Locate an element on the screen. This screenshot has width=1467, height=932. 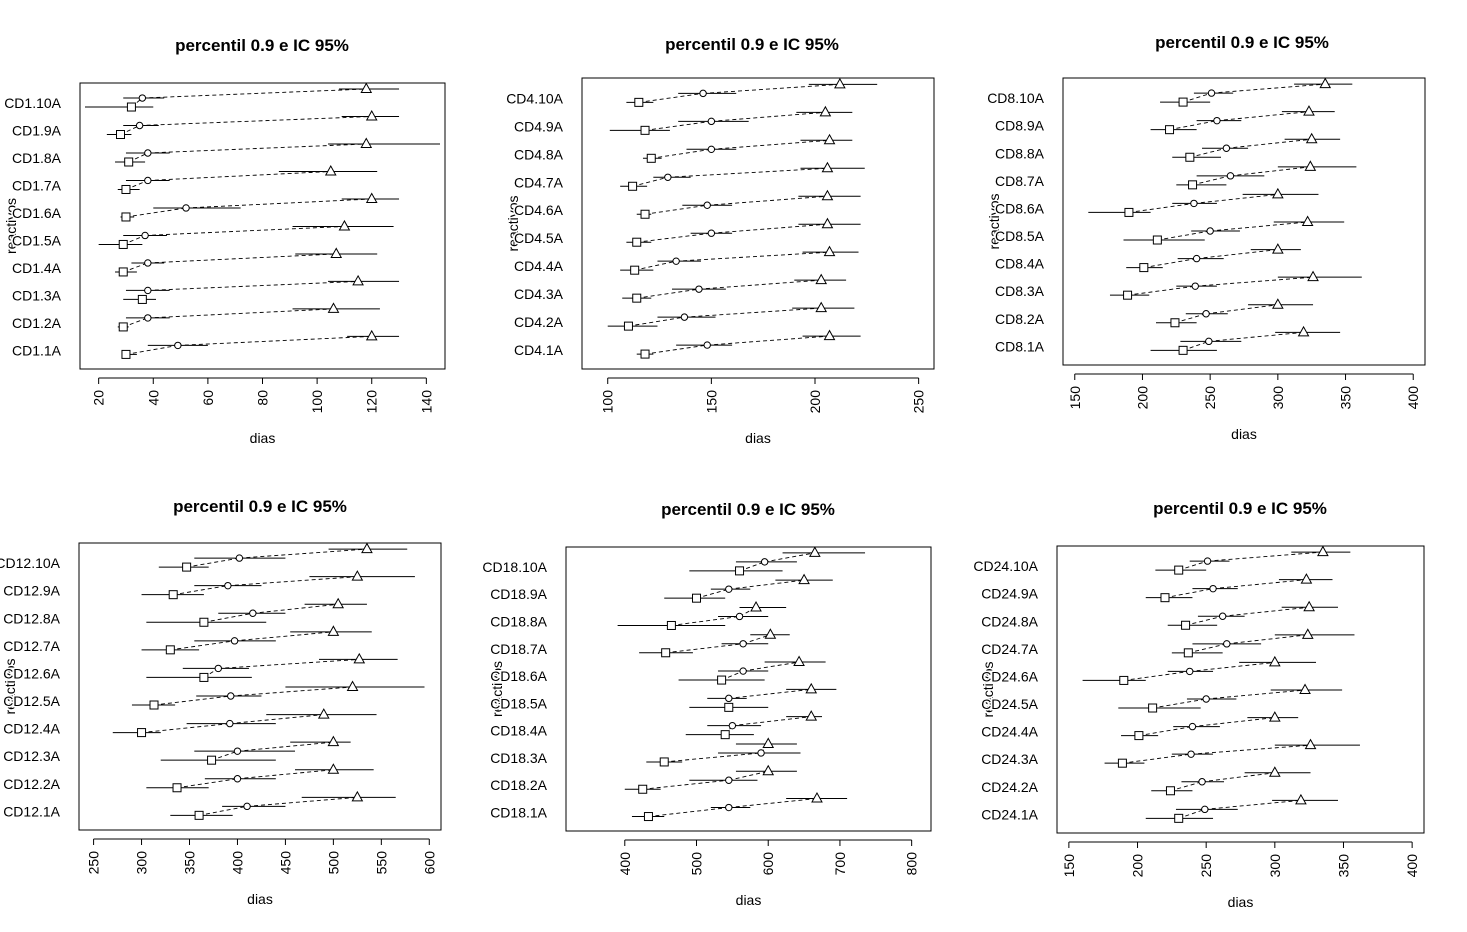
x-tick-label: 300 is located at coordinates (142, 863).